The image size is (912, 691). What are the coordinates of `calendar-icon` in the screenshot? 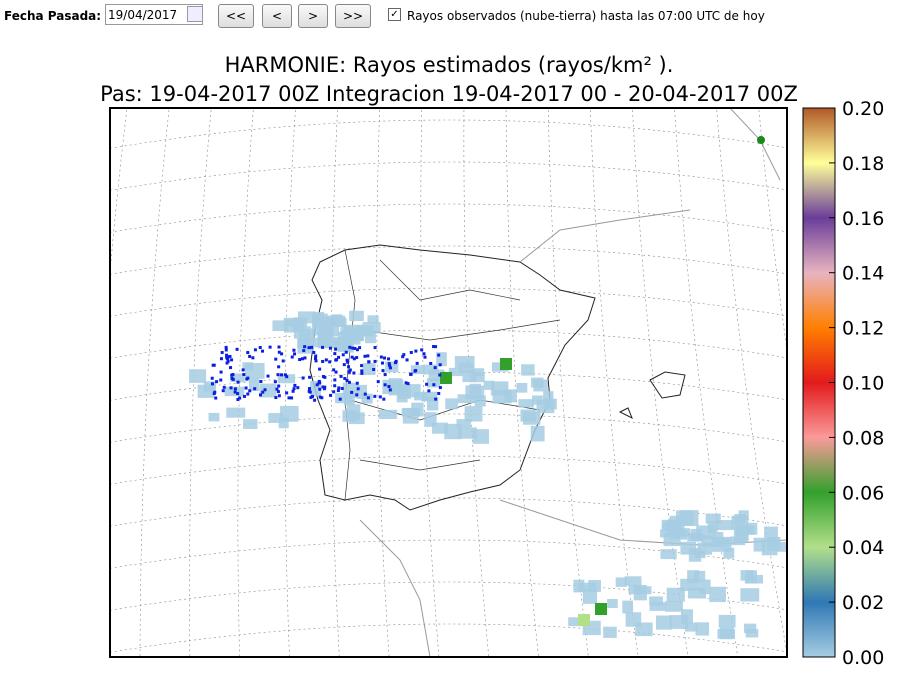 It's located at (195, 14).